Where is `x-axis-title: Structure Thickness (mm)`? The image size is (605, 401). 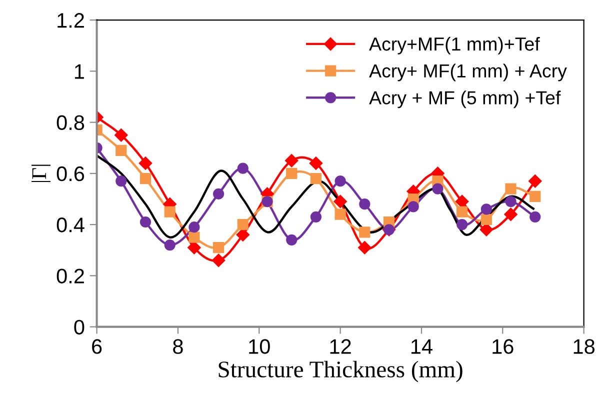 x-axis-title: Structure Thickness (mm) is located at coordinates (340, 371).